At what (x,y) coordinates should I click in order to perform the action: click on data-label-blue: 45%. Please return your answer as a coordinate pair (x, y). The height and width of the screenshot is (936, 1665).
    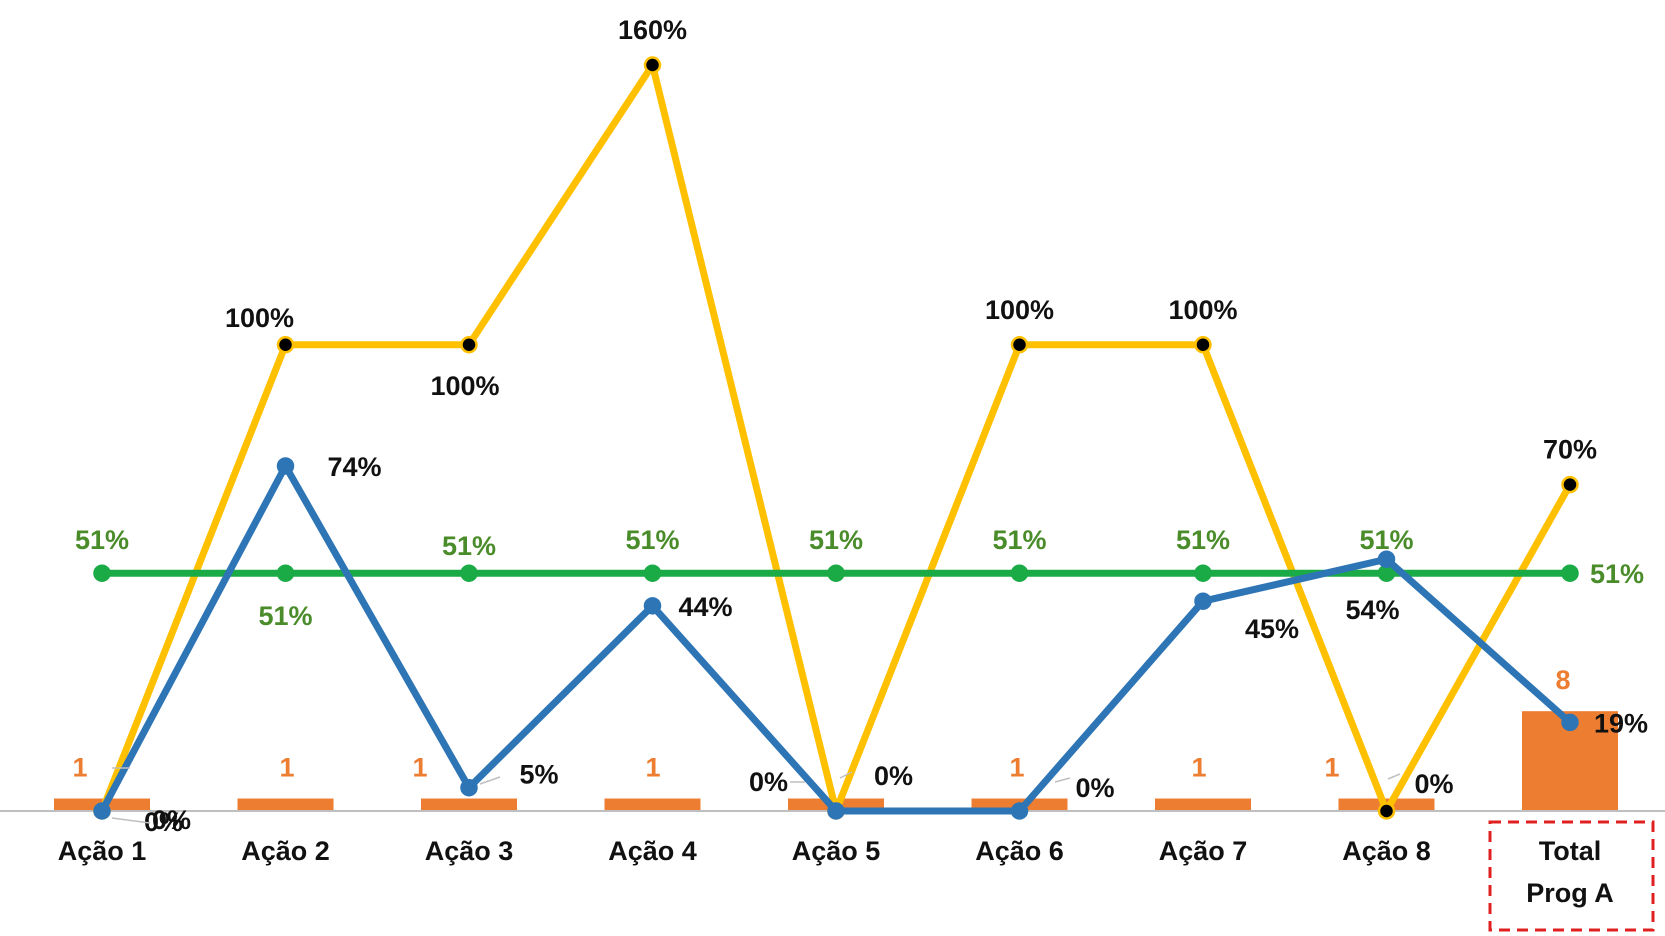
    Looking at the image, I should click on (1272, 629).